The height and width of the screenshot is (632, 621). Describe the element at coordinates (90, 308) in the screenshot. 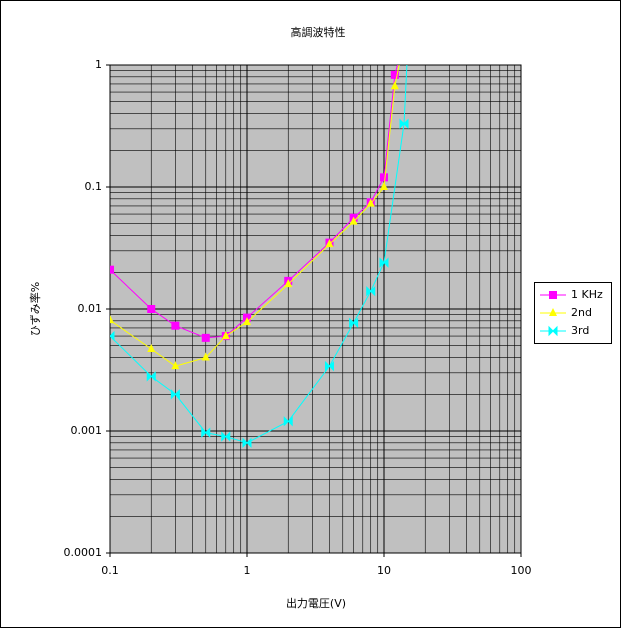

I see `y-tick-label: 0.01` at that location.